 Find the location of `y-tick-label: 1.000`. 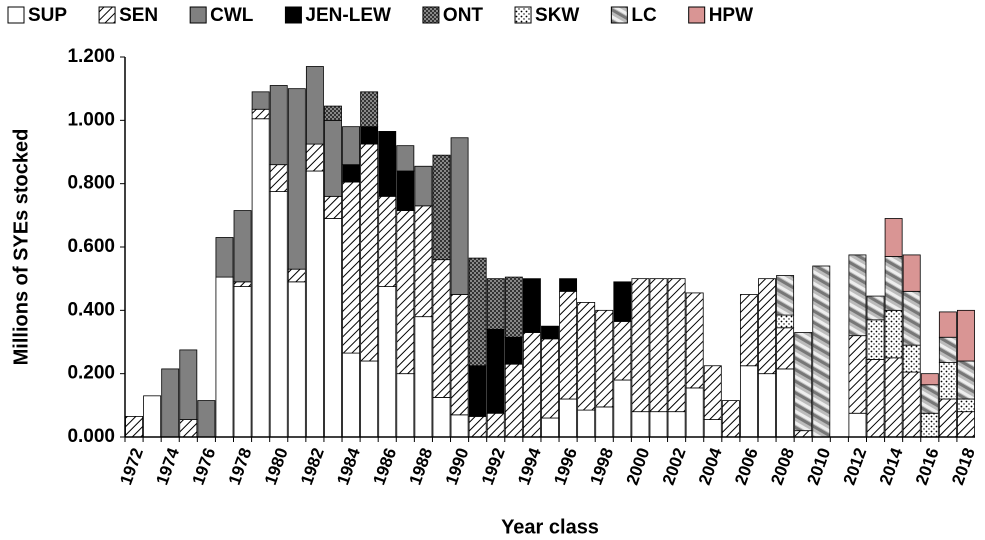

y-tick-label: 1.000 is located at coordinates (91, 119).